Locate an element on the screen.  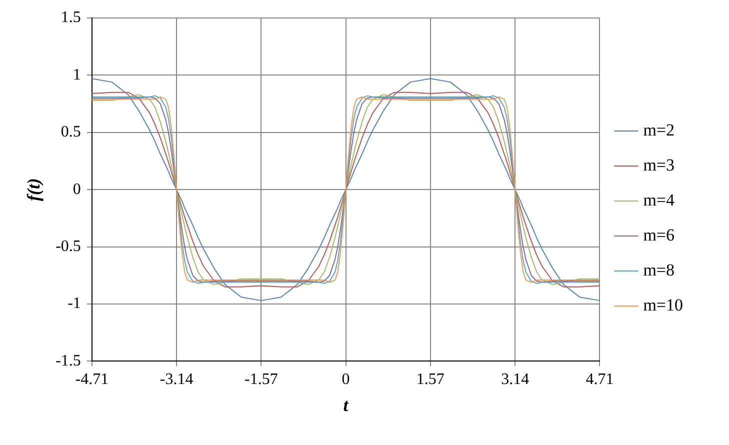
y-axis-title: f(t) is located at coordinates (33, 190).